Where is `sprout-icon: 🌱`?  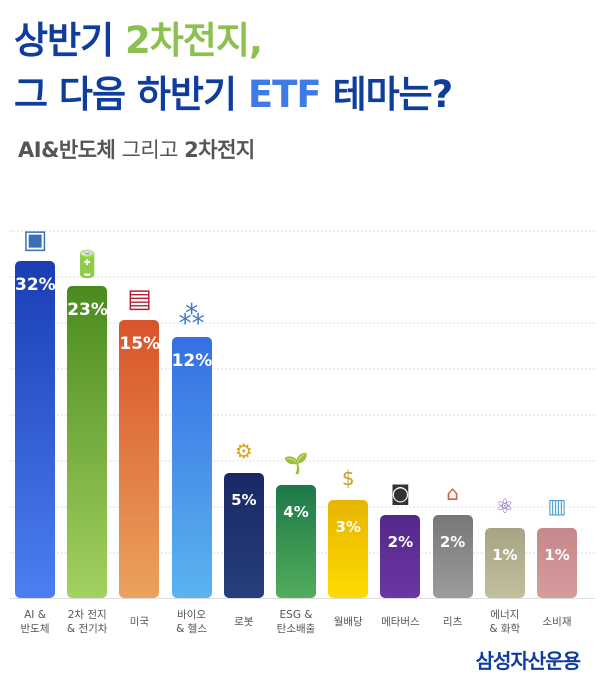 sprout-icon: 🌱 is located at coordinates (296, 463).